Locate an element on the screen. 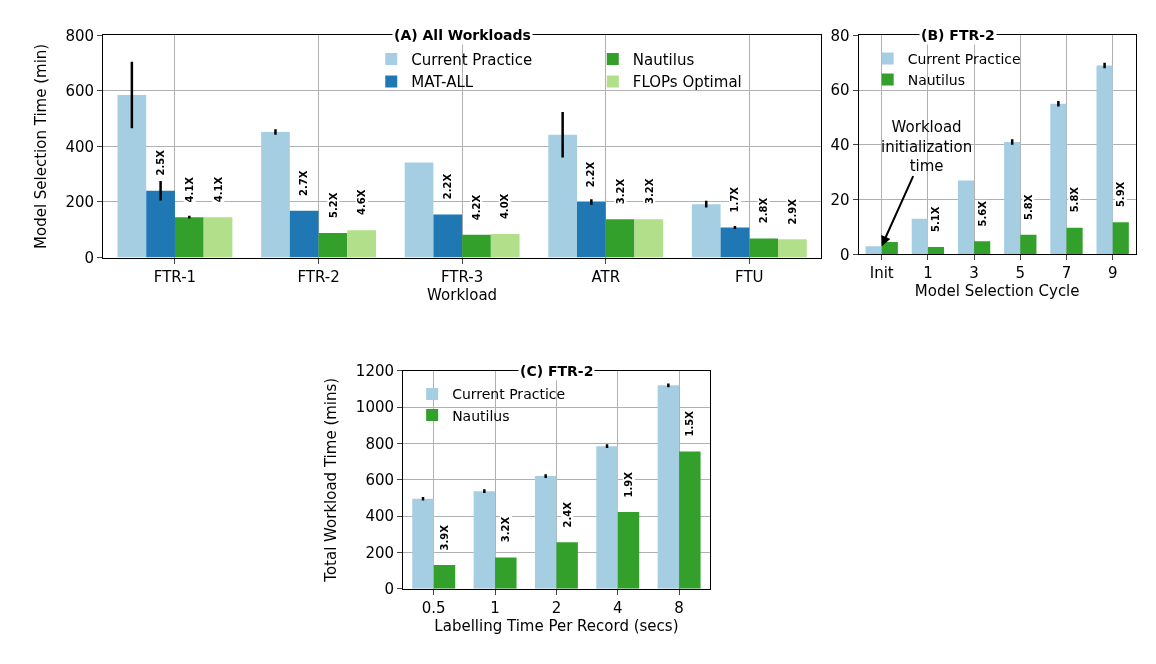 This screenshot has height=664, width=1156. annotation: 1.5X is located at coordinates (690, 423).